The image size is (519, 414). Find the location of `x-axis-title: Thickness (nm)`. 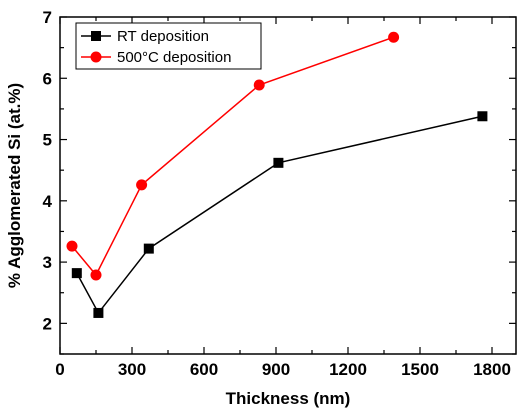

x-axis-title: Thickness (nm) is located at coordinates (288, 398).